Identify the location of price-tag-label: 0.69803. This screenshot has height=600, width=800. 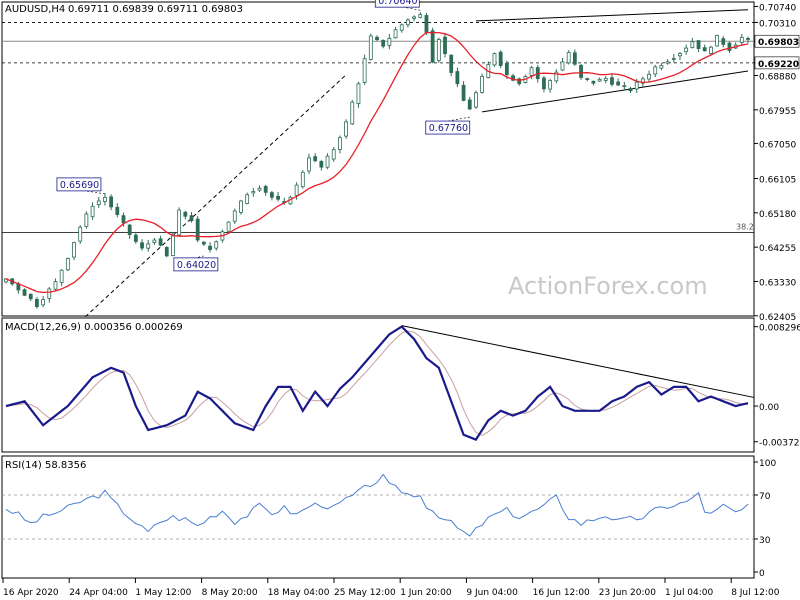
(778, 43).